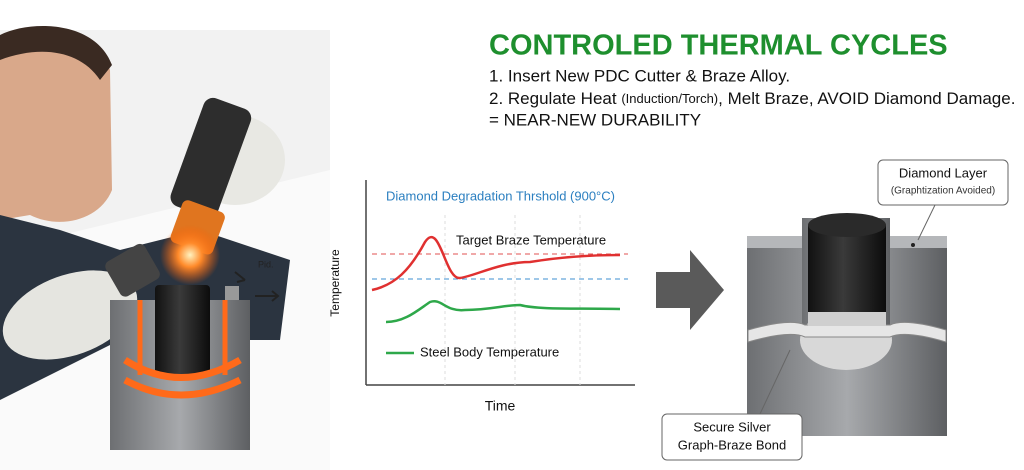 The height and width of the screenshot is (470, 1024). I want to click on bond-line-1: Secure Silver, so click(732, 426).